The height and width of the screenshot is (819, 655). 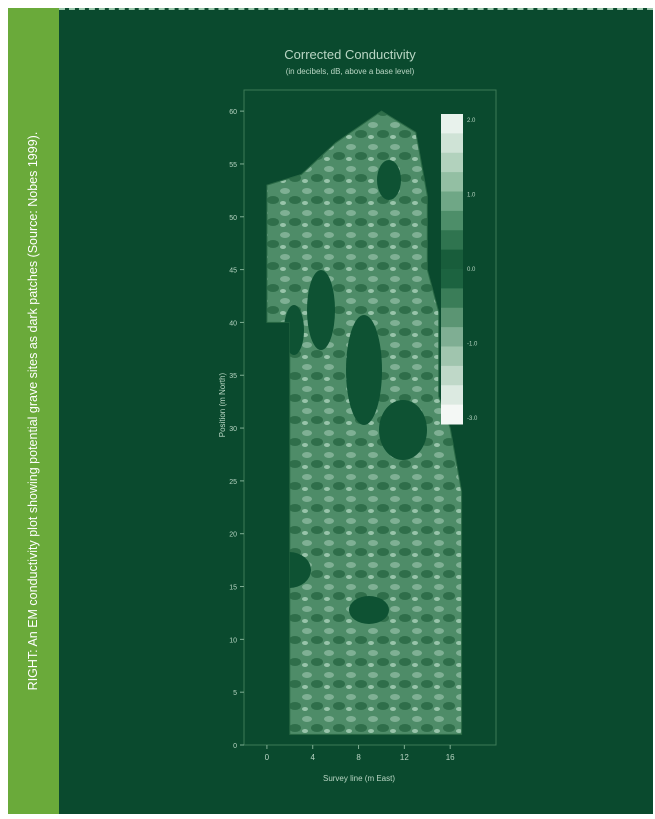 I want to click on y-axis-ticks: 0 5 10 15 20 25 30 35 40 45 50 55 60, so click(x=236, y=429).